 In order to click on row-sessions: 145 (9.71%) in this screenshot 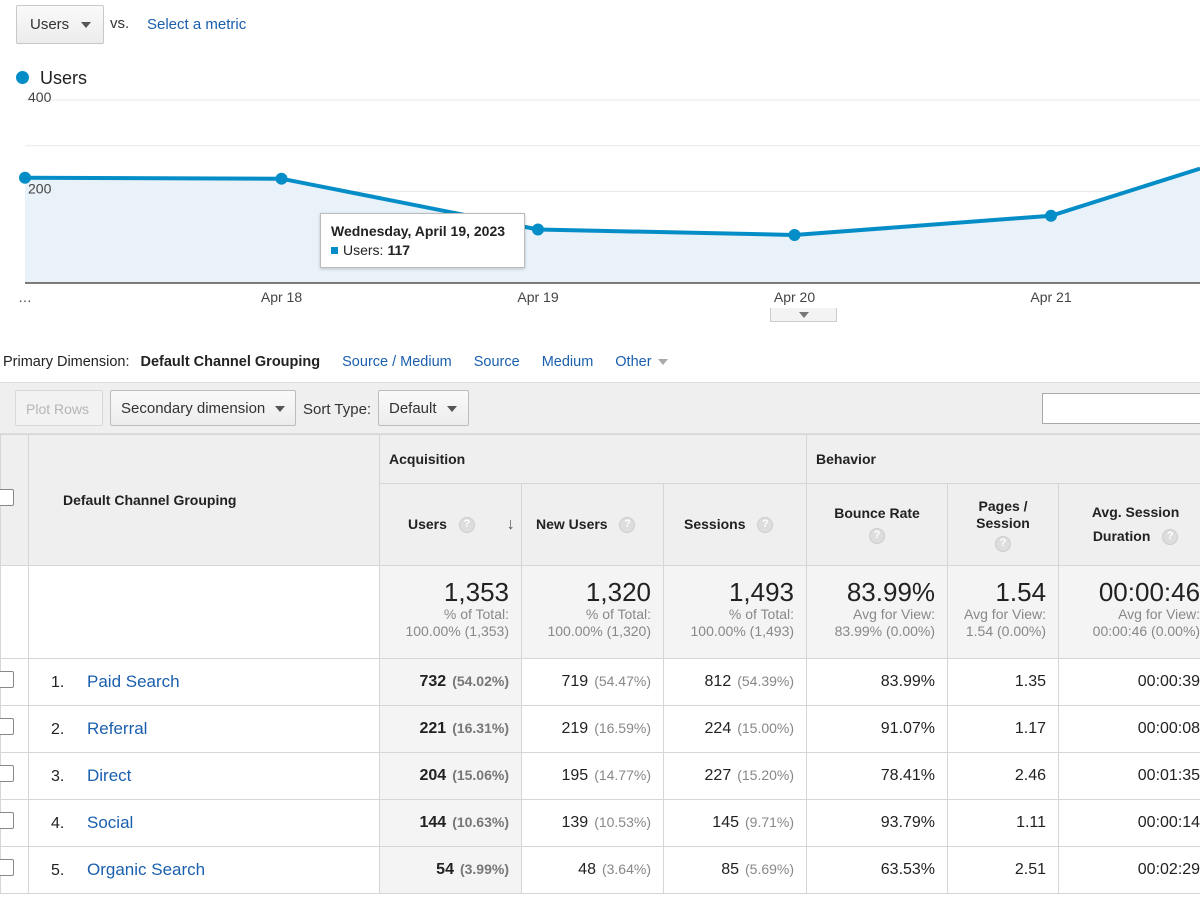, I will do `click(735, 823)`.